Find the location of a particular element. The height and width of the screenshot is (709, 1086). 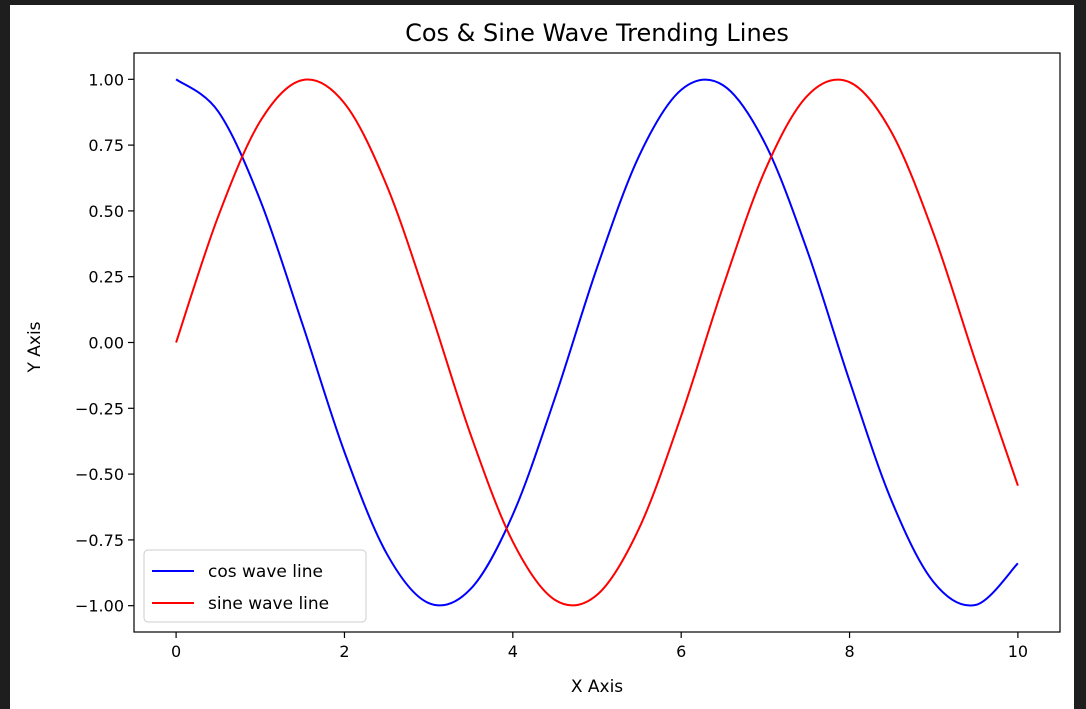

y-tick-label: 0.00 is located at coordinates (106, 343).